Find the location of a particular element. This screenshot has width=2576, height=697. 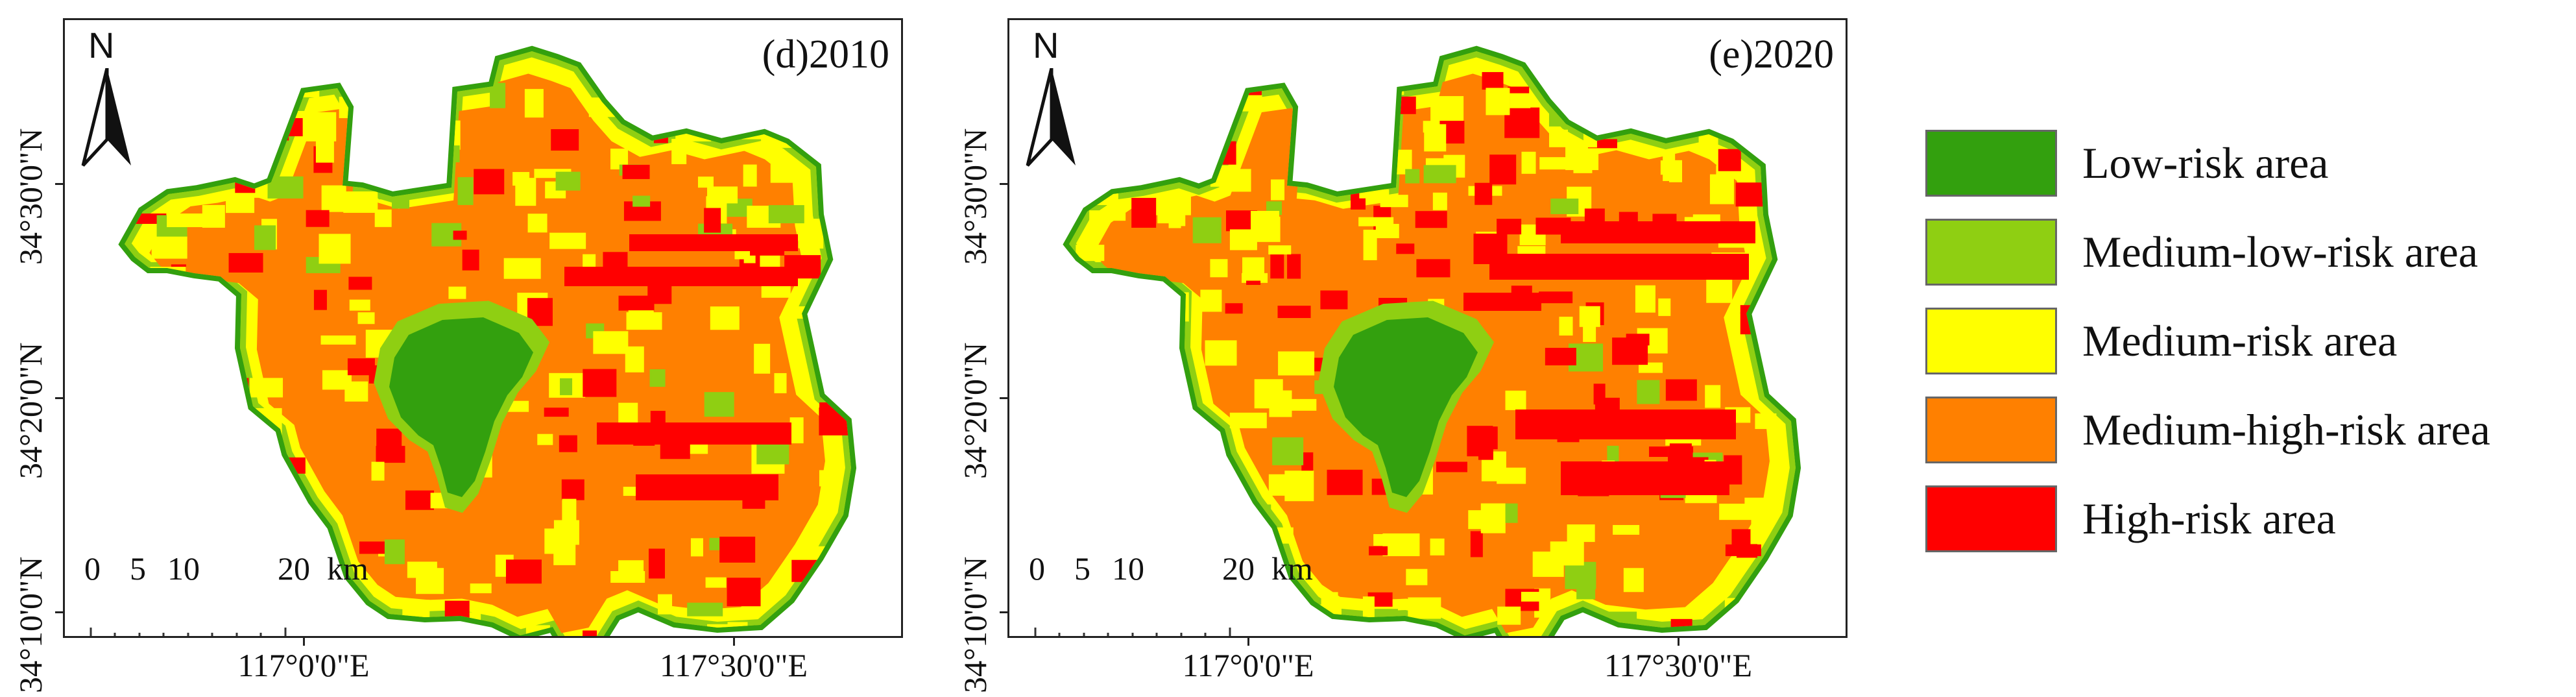

longitude-label: 117°30'0"E is located at coordinates (1678, 665).